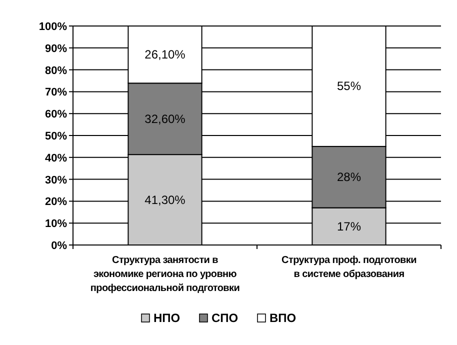 Image resolution: width=457 pixels, height=345 pixels. What do you see at coordinates (53, 27) in the screenshot?
I see `y-tick-label: 100%` at bounding box center [53, 27].